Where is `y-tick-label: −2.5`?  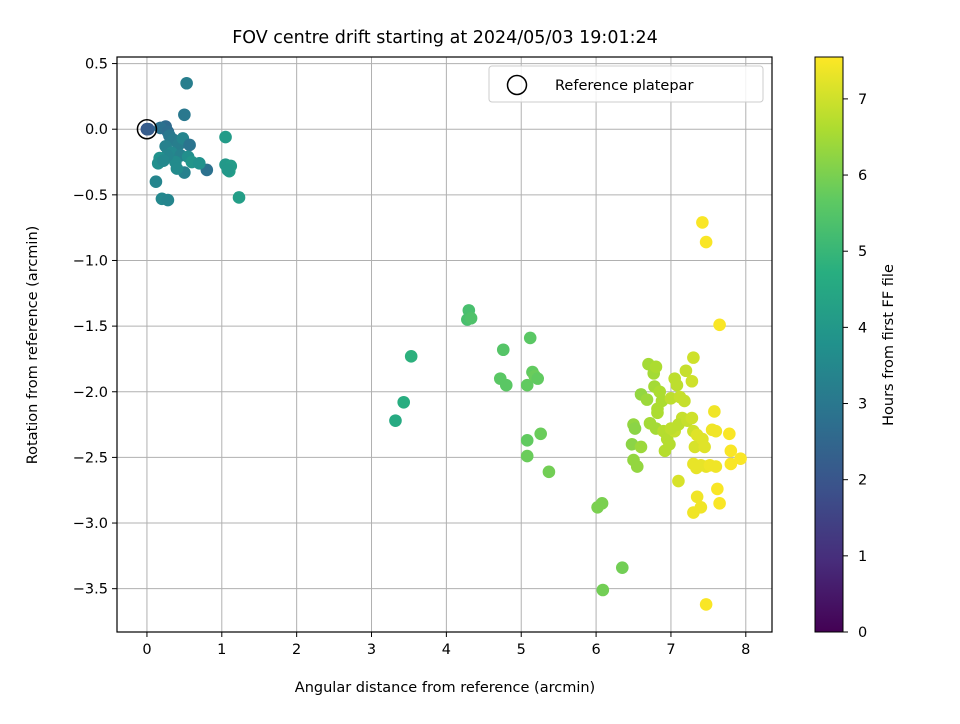
y-tick-label: −2.5 is located at coordinates (90, 458).